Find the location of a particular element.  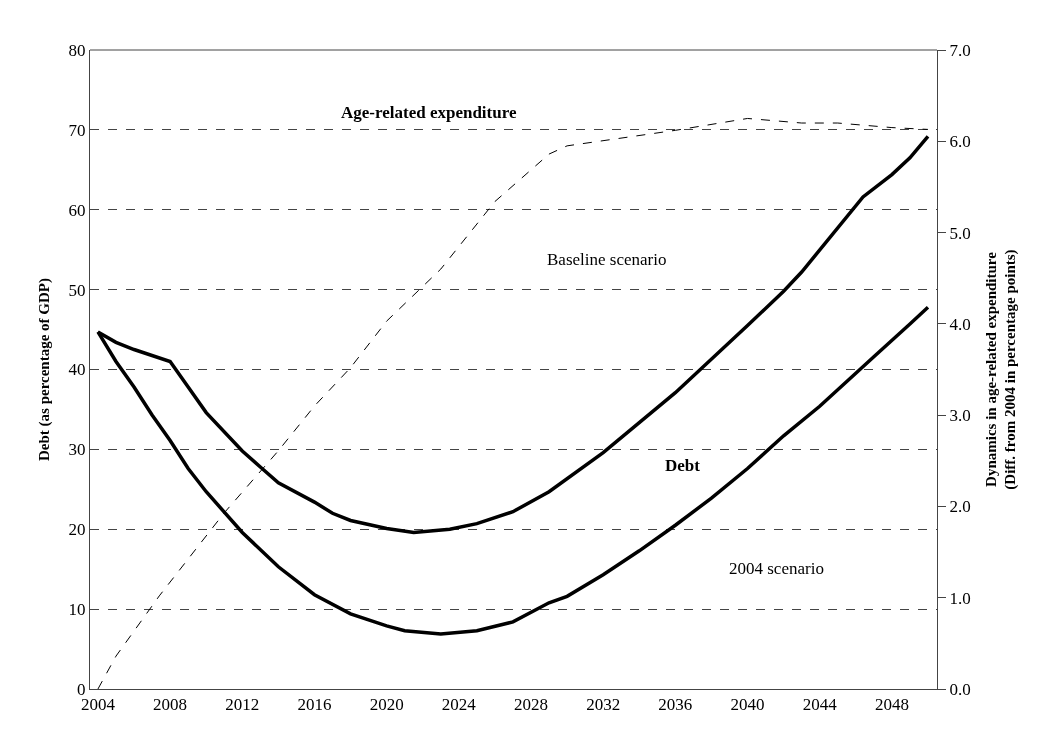

y2-axis-title: Dynamics in age-related expenditure (Diff. from 2004 in percentage points) is located at coordinates (1001, 369).